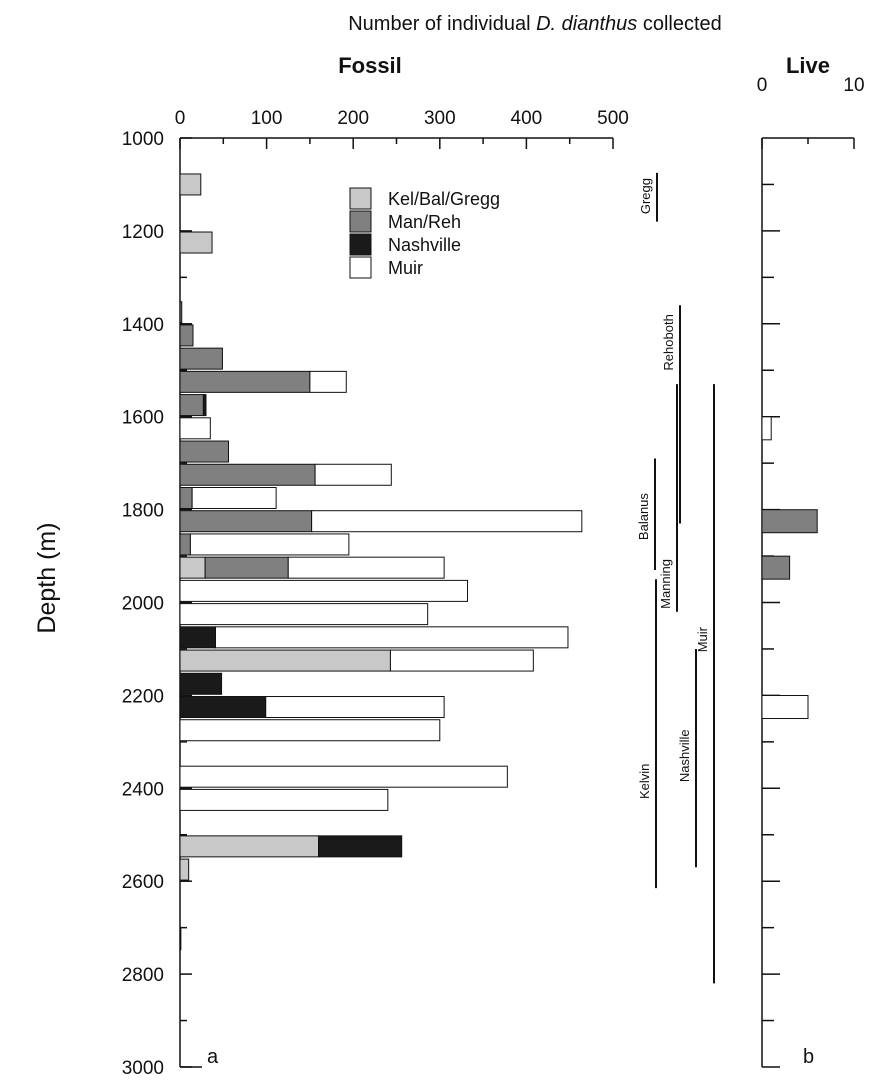 This screenshot has width=877, height=1085. I want to click on fossil-y-tick-label: 2200, so click(143, 696).